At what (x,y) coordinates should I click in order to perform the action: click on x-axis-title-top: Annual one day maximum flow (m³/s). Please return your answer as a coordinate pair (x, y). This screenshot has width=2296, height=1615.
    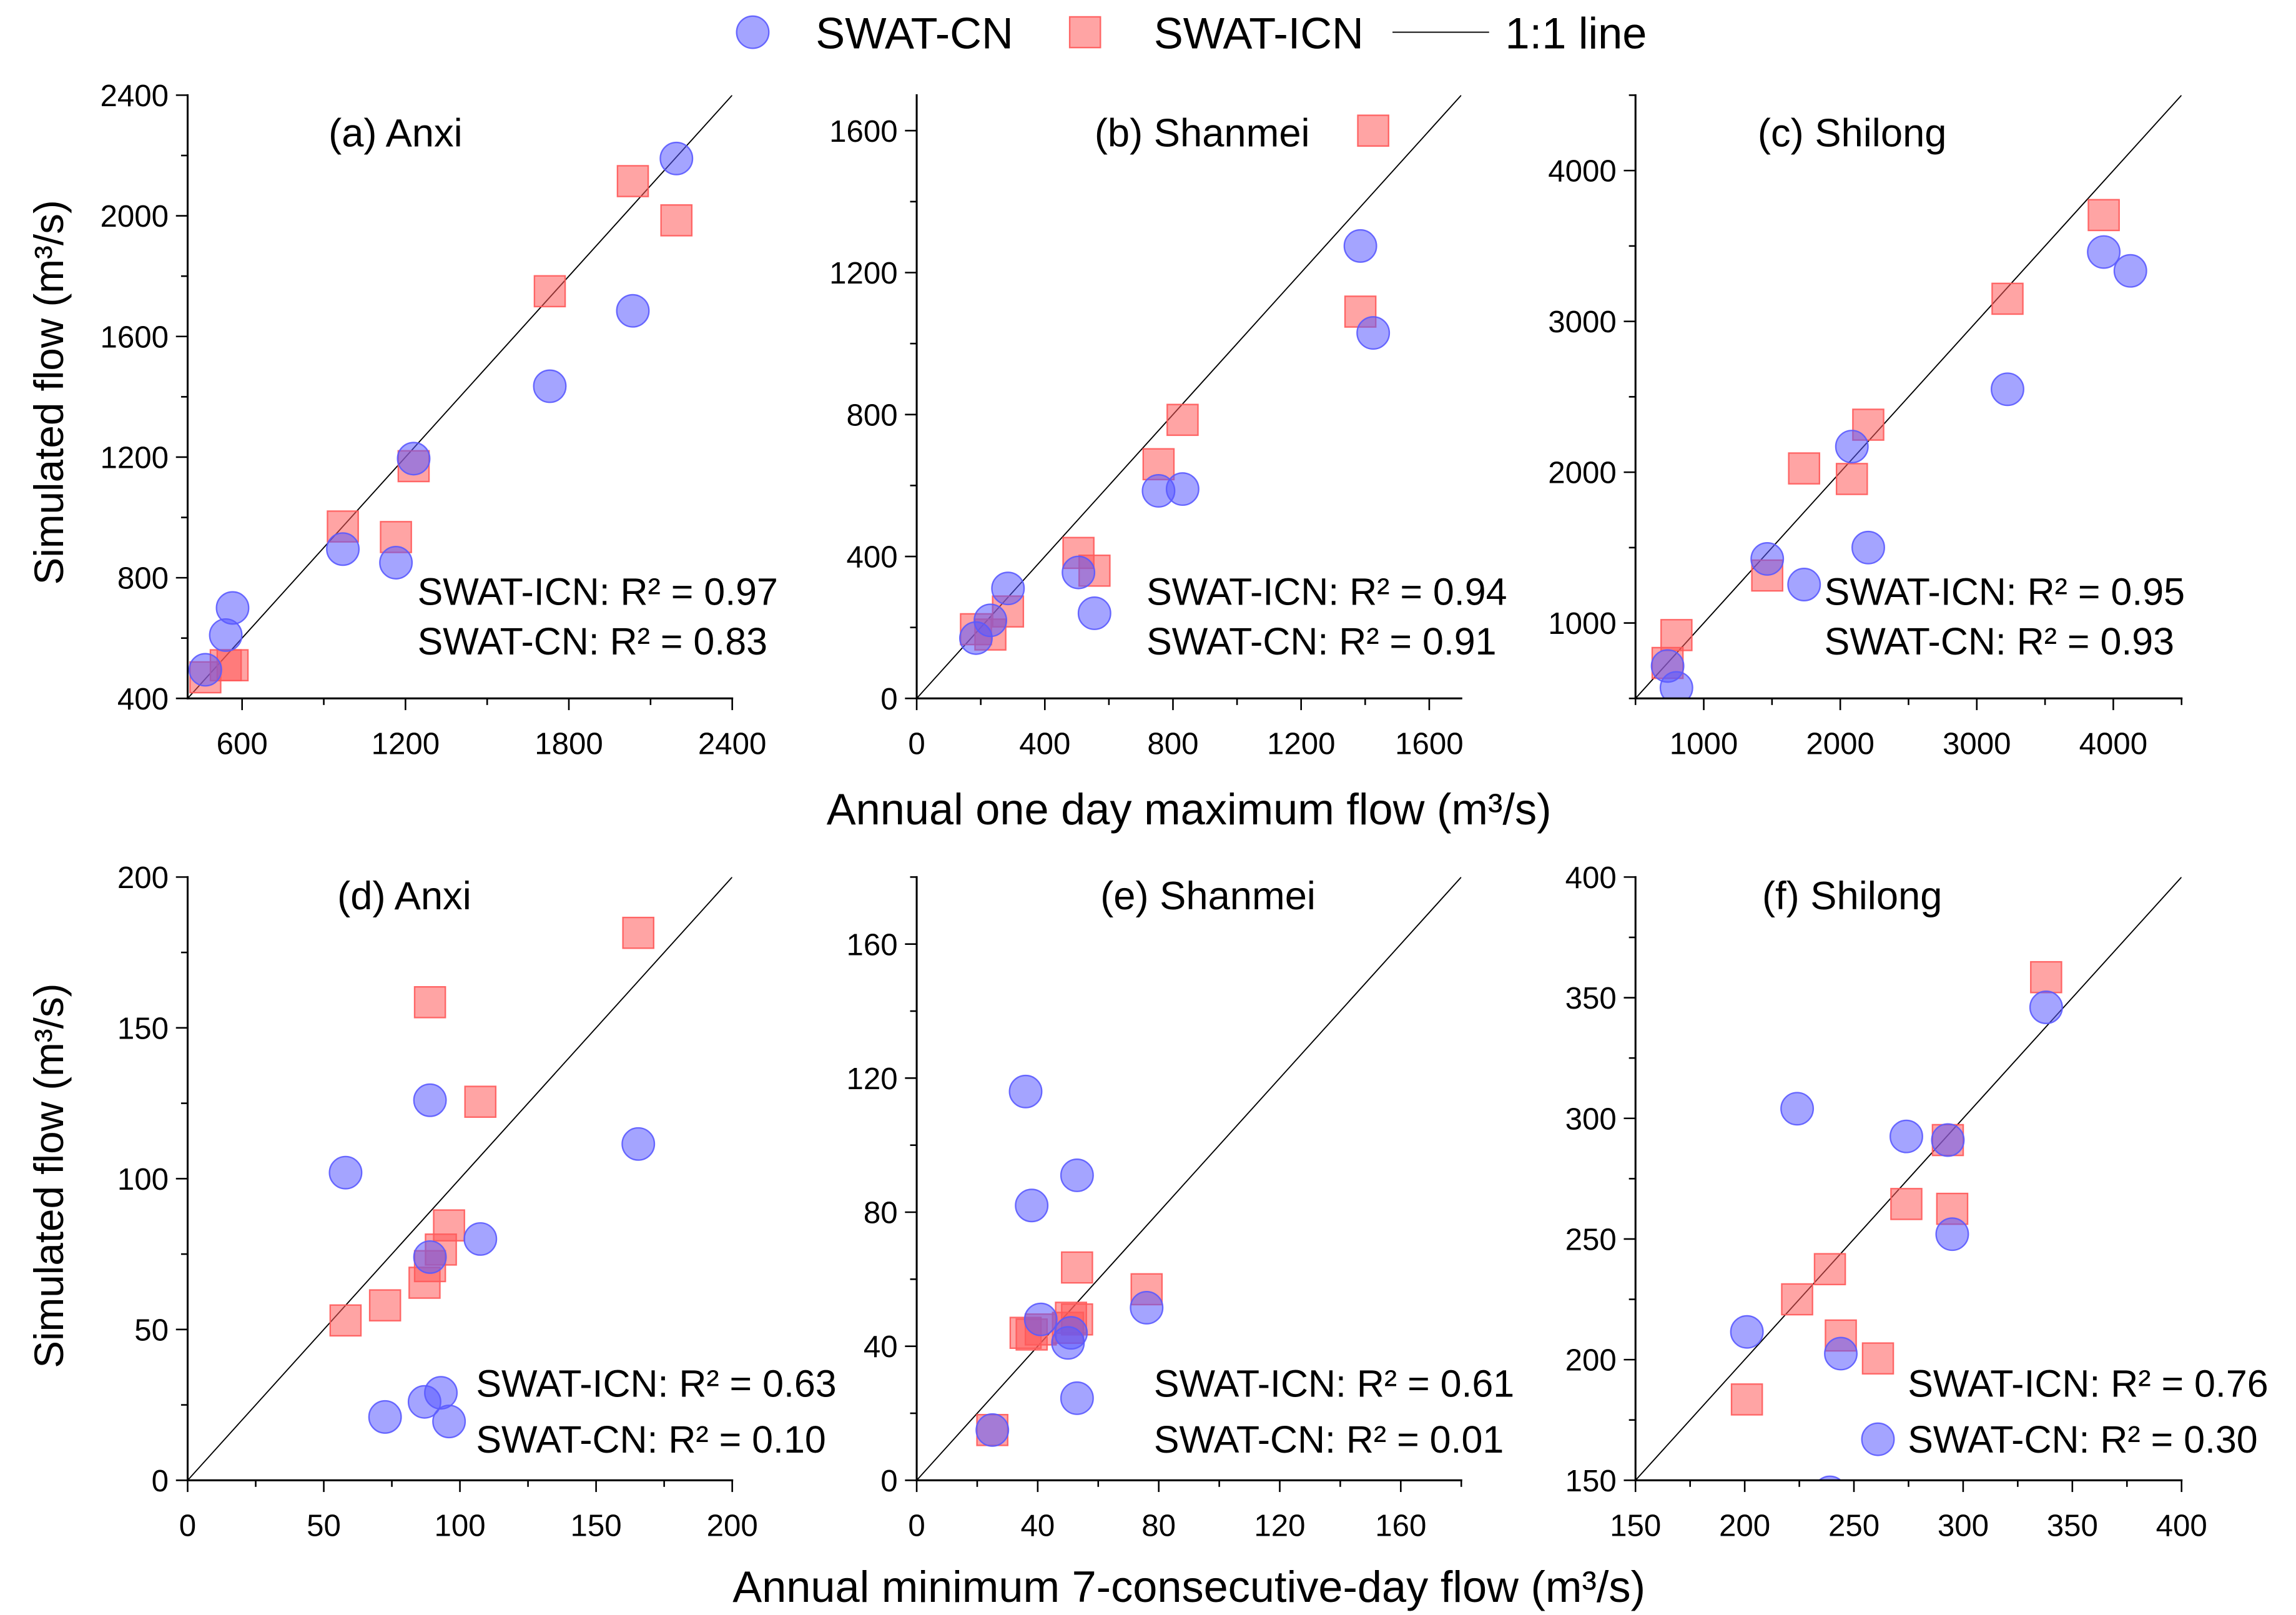
    Looking at the image, I should click on (1189, 809).